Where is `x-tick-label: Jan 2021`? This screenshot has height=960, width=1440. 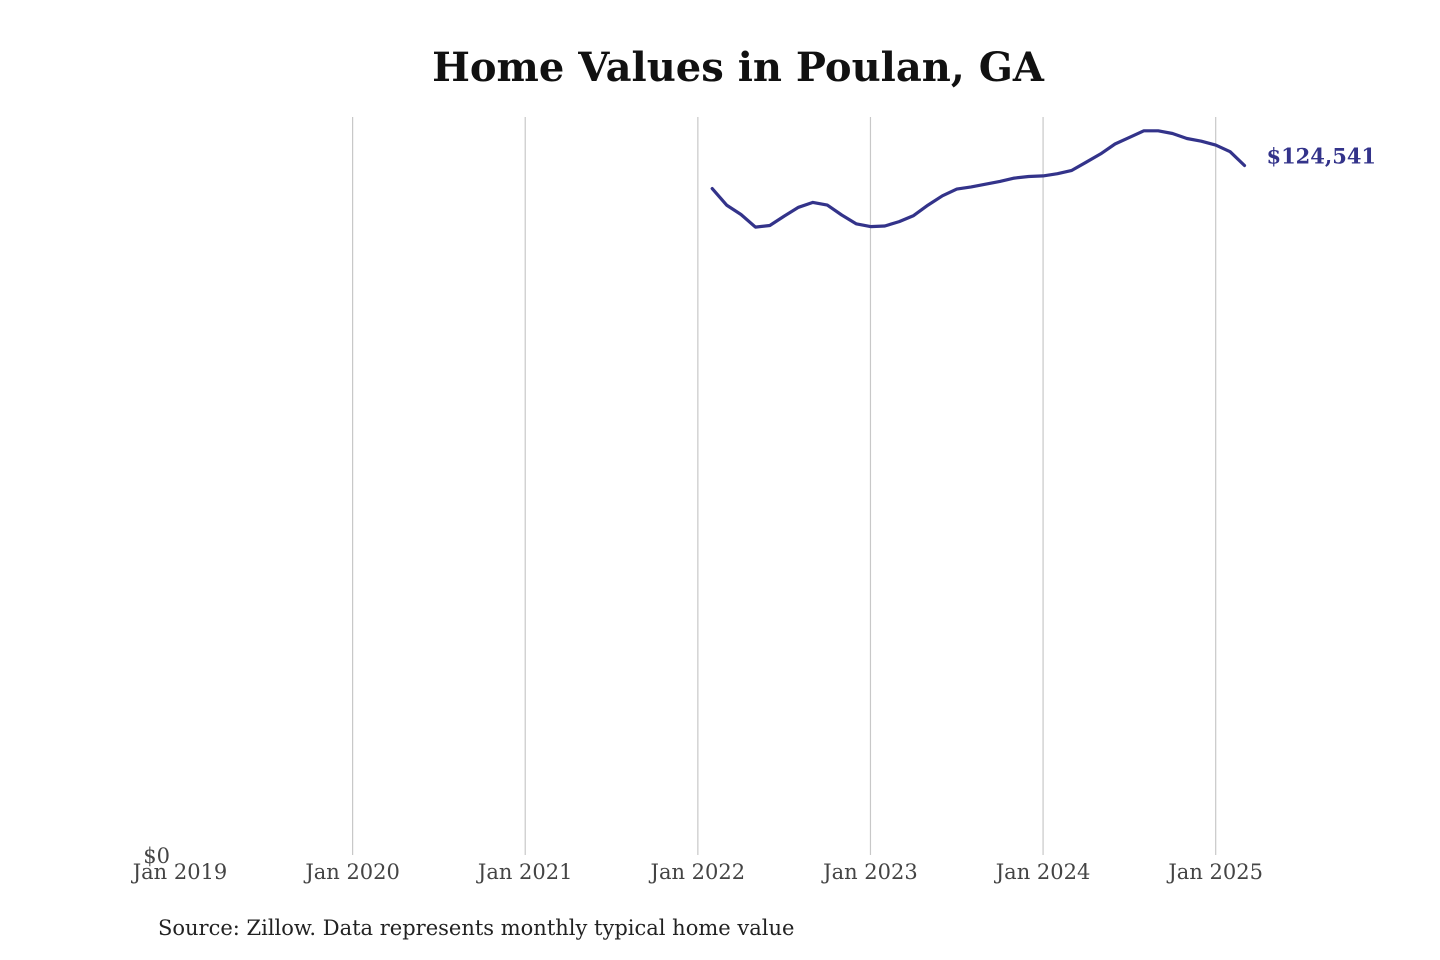 x-tick-label: Jan 2021 is located at coordinates (524, 872).